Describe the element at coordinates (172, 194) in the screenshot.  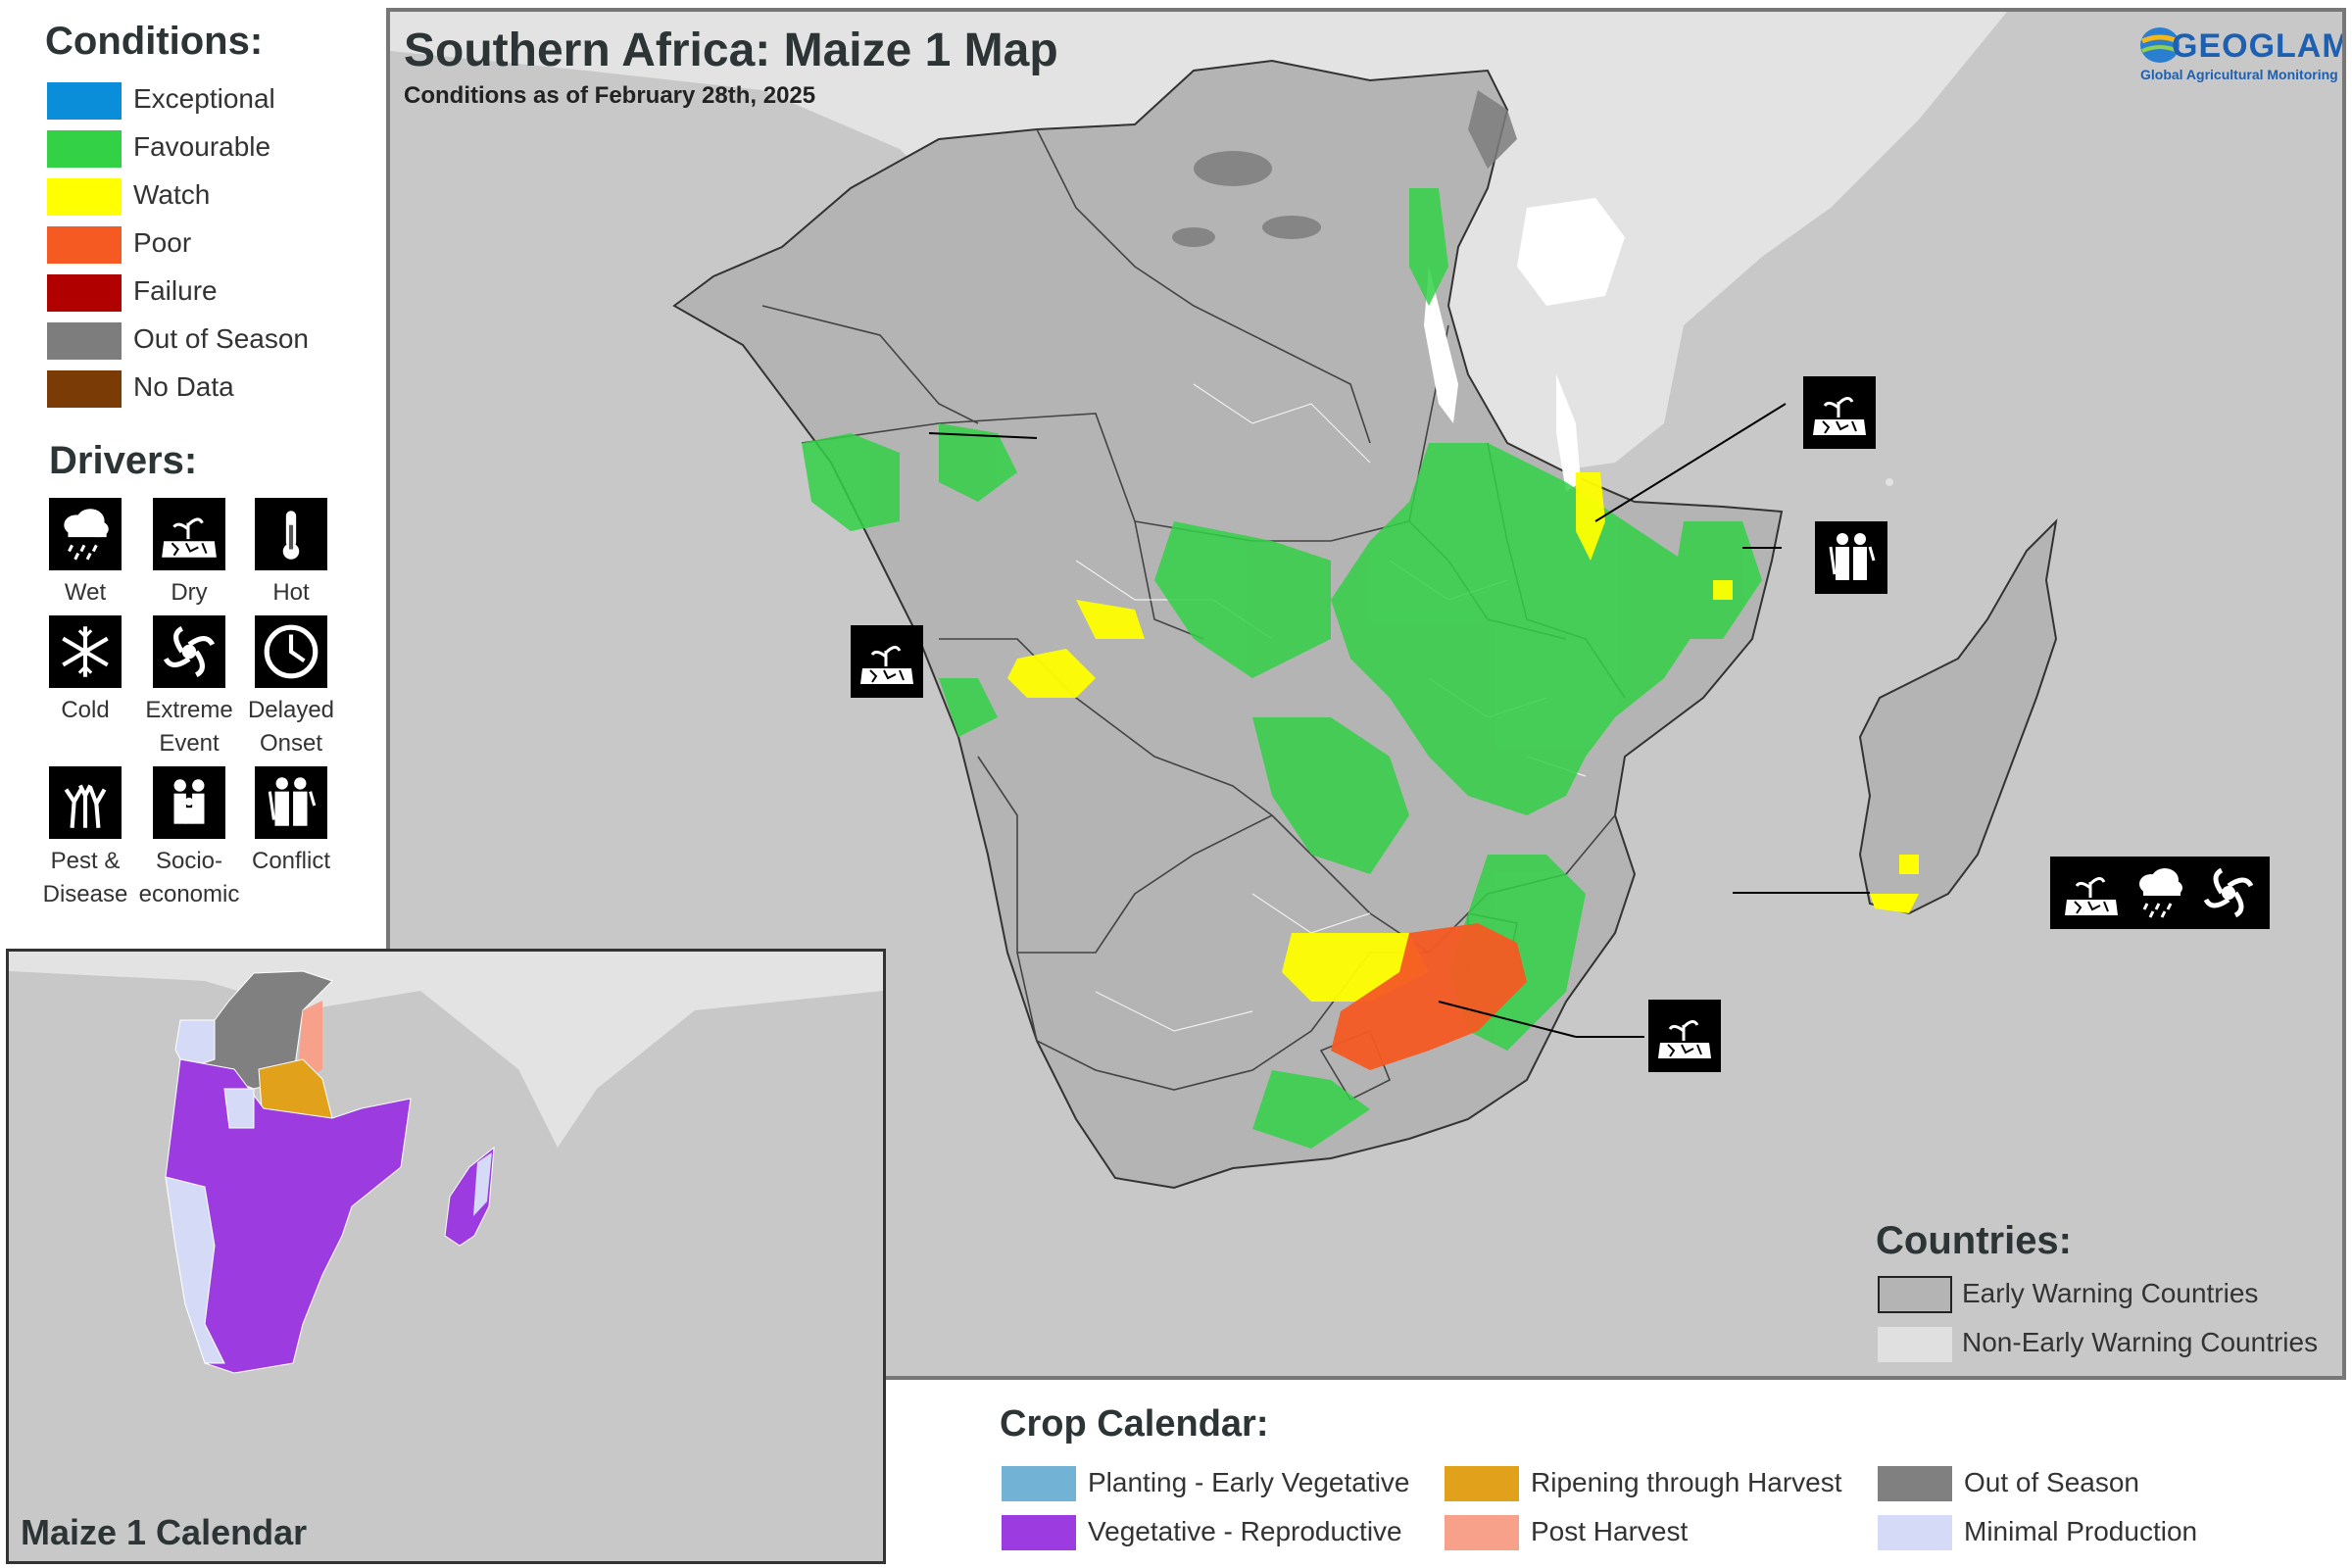
I see `condition-label: Watch` at that location.